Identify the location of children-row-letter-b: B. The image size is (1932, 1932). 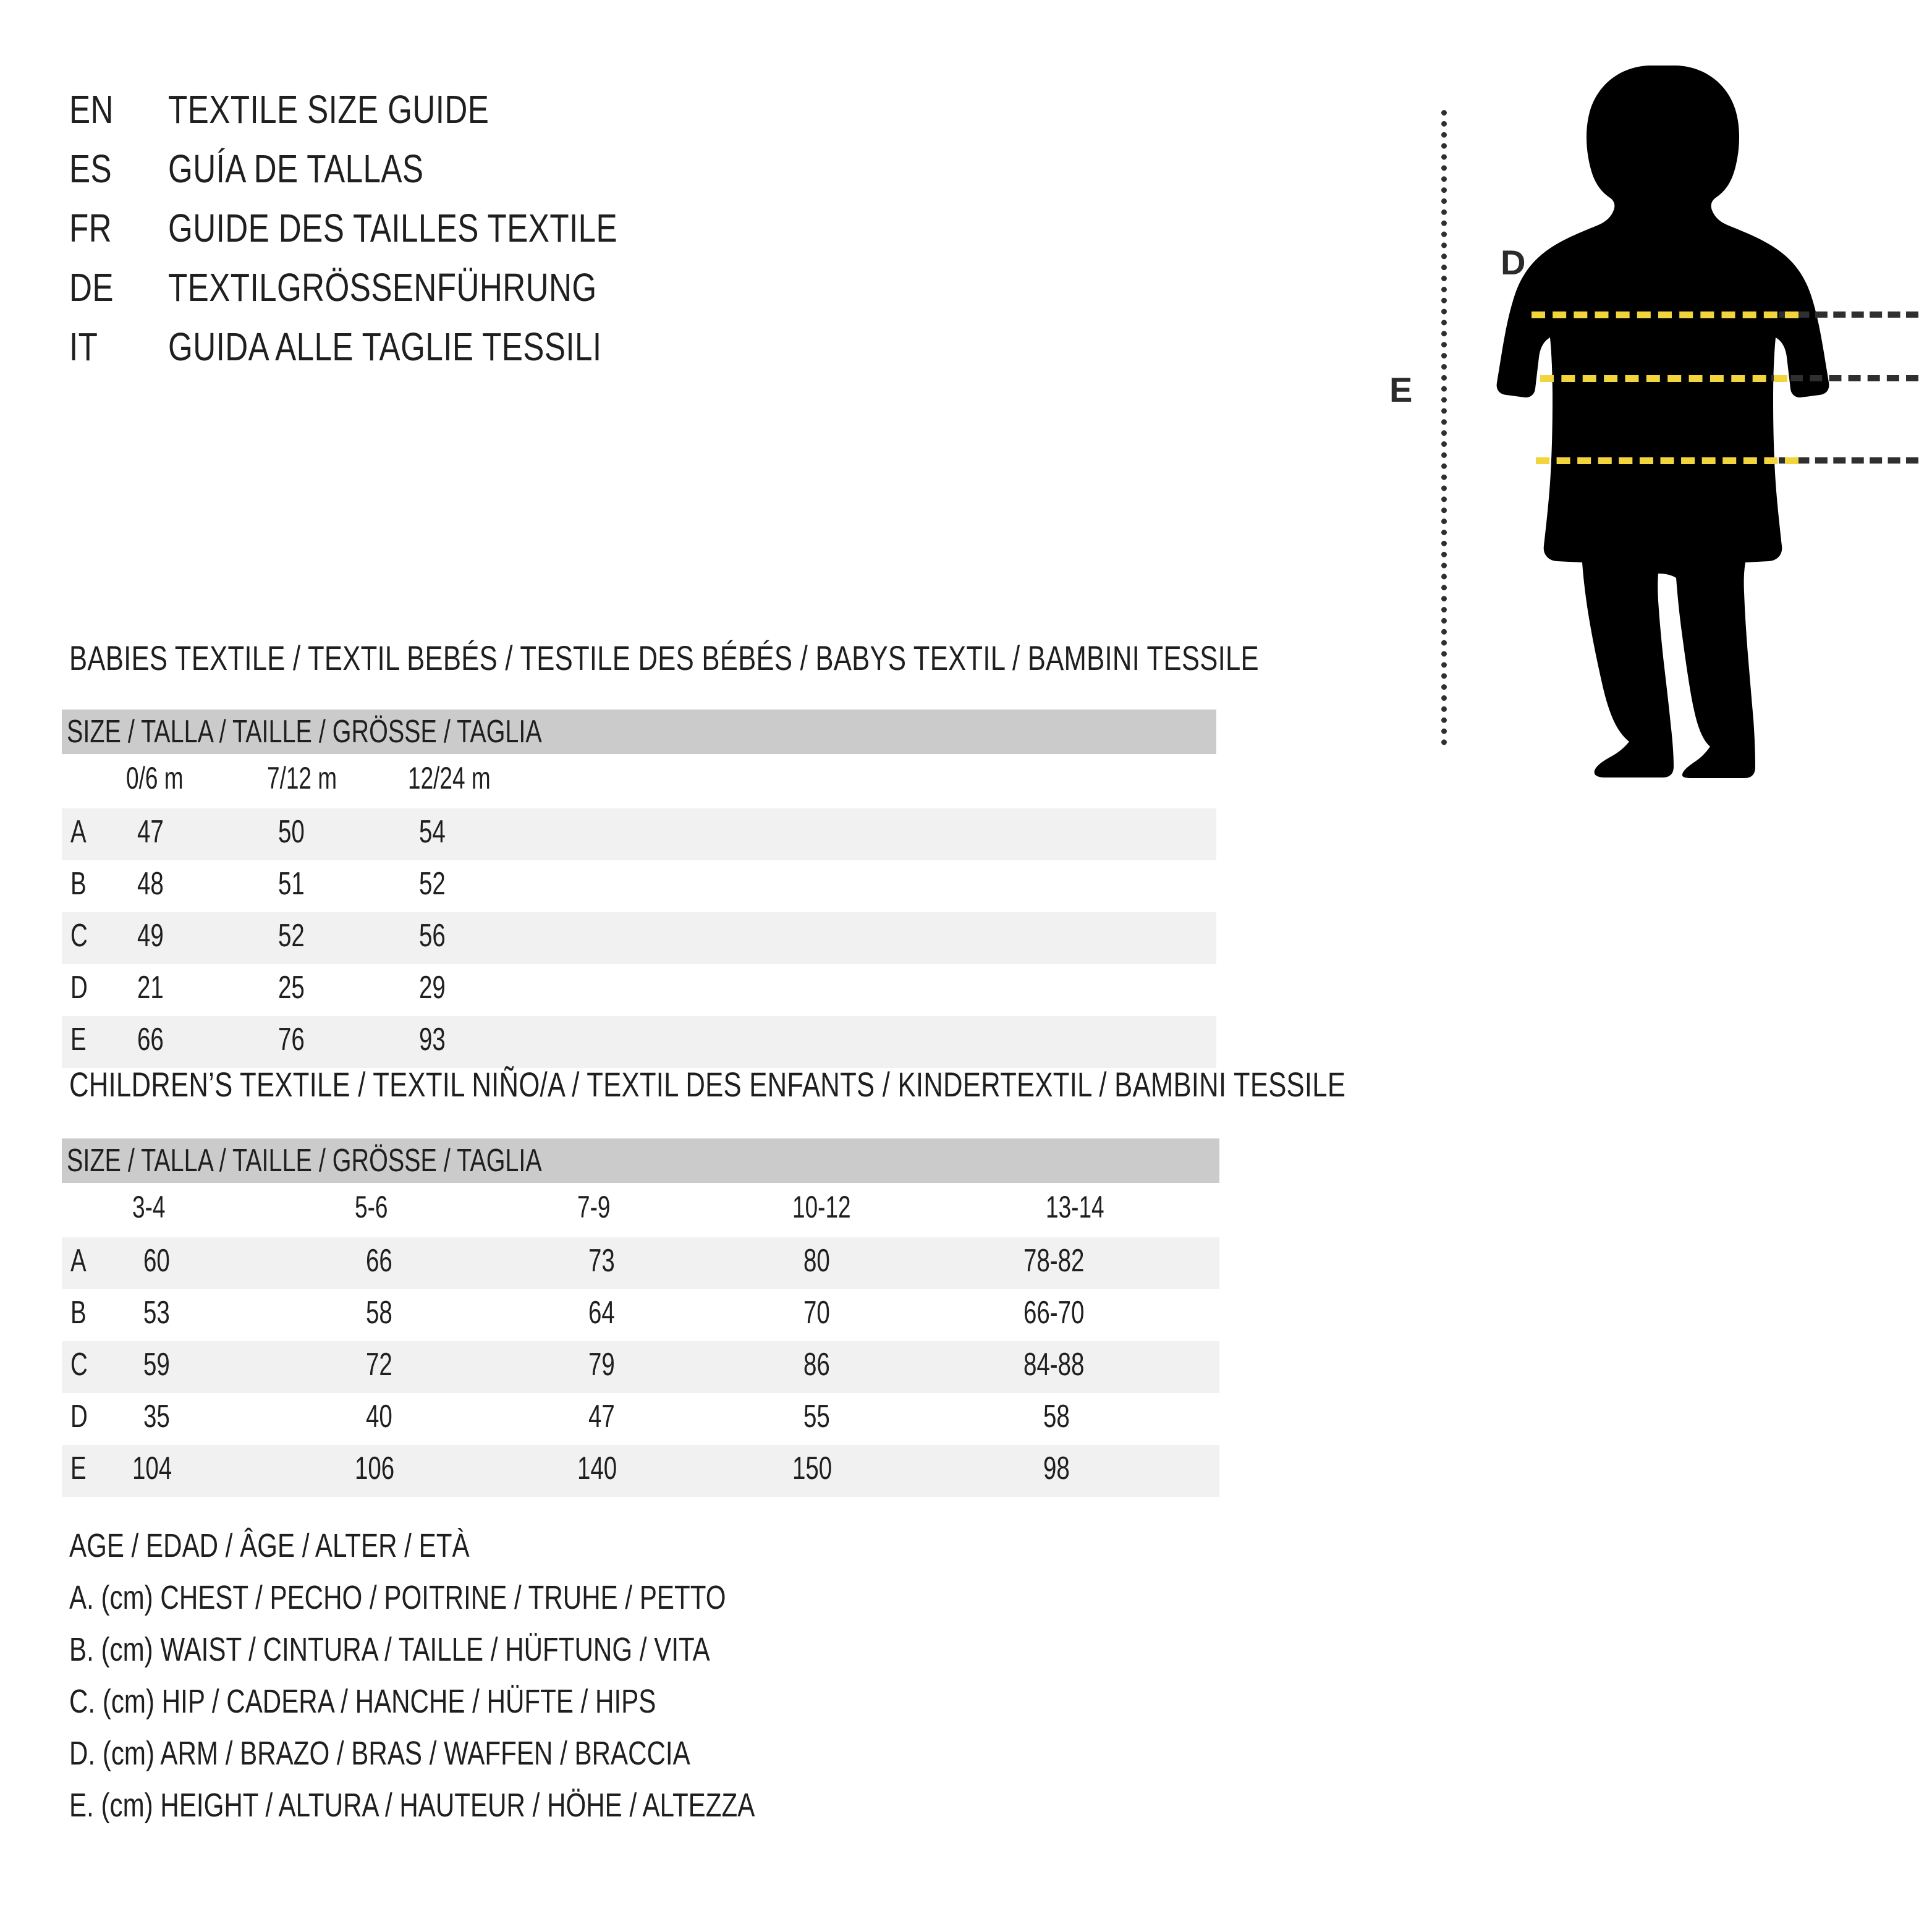
(78, 1313).